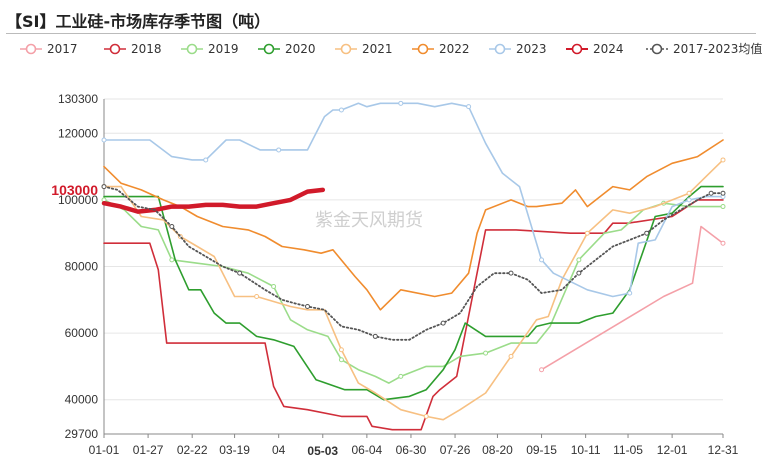  I want to click on y-tick-label: 120000, so click(78, 133).